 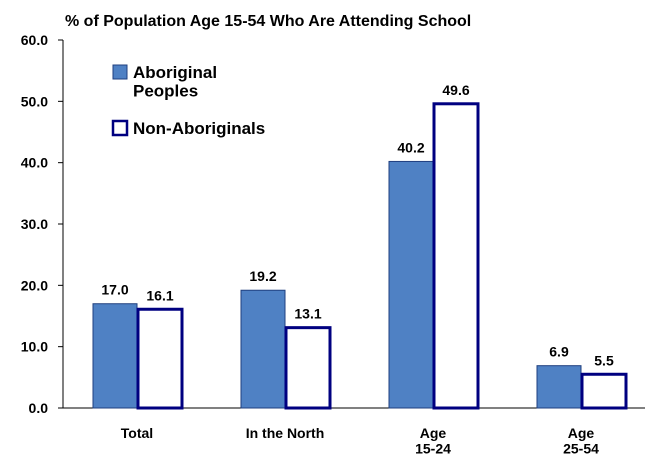 What do you see at coordinates (455, 90) in the screenshot?
I see `value-label: 49.6` at bounding box center [455, 90].